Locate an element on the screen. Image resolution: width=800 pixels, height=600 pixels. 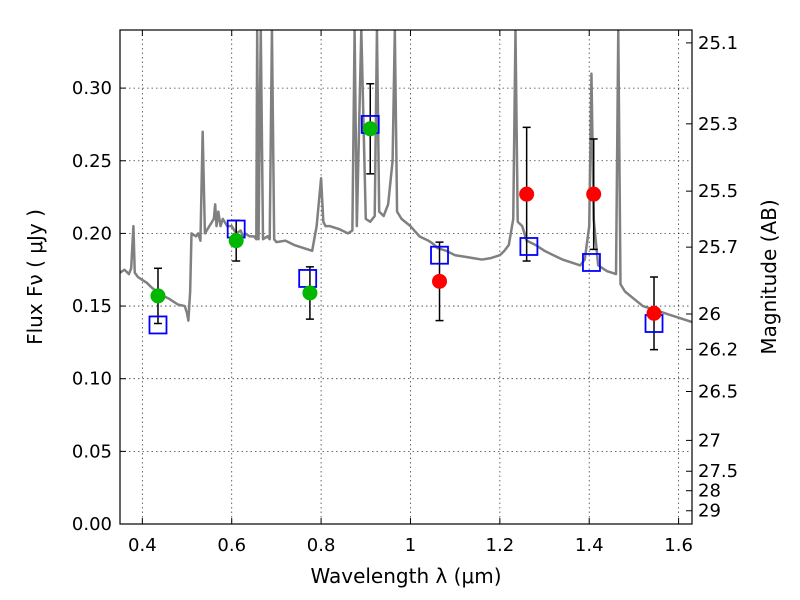
mag-tick-label: 27 is located at coordinates (709, 440).